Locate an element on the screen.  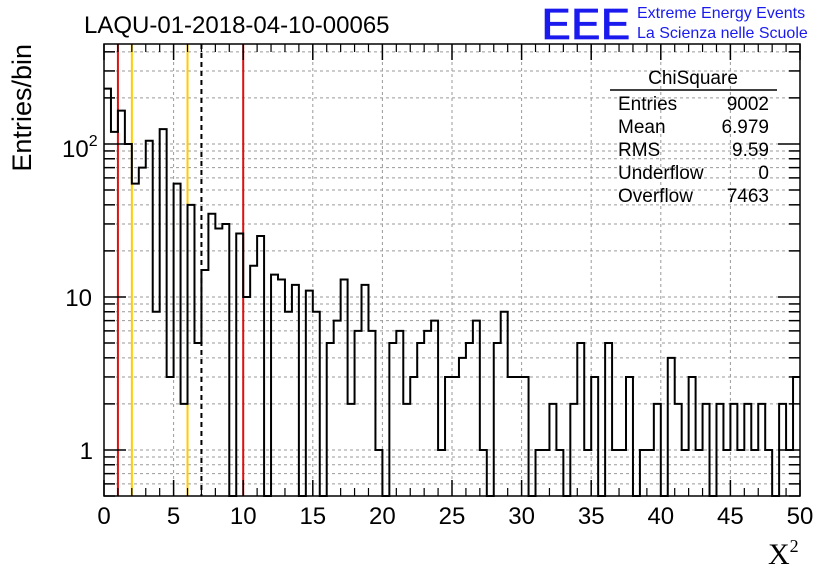
x-tick-label: 40 is located at coordinates (660, 516).